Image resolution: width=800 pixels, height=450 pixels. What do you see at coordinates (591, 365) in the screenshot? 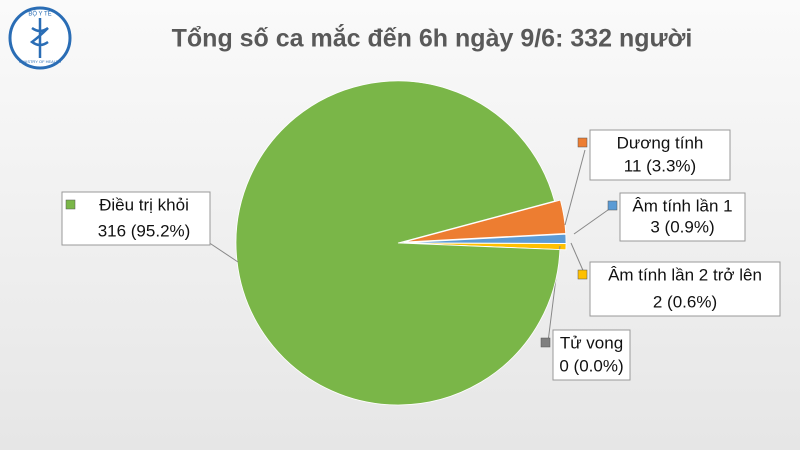
I see `data-label: 0 (0.0%)` at bounding box center [591, 365].